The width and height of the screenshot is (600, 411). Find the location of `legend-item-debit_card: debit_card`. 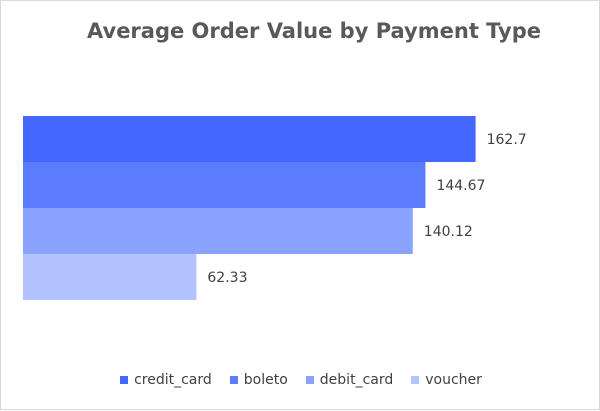

legend-item-debit_card: debit_card is located at coordinates (349, 380).